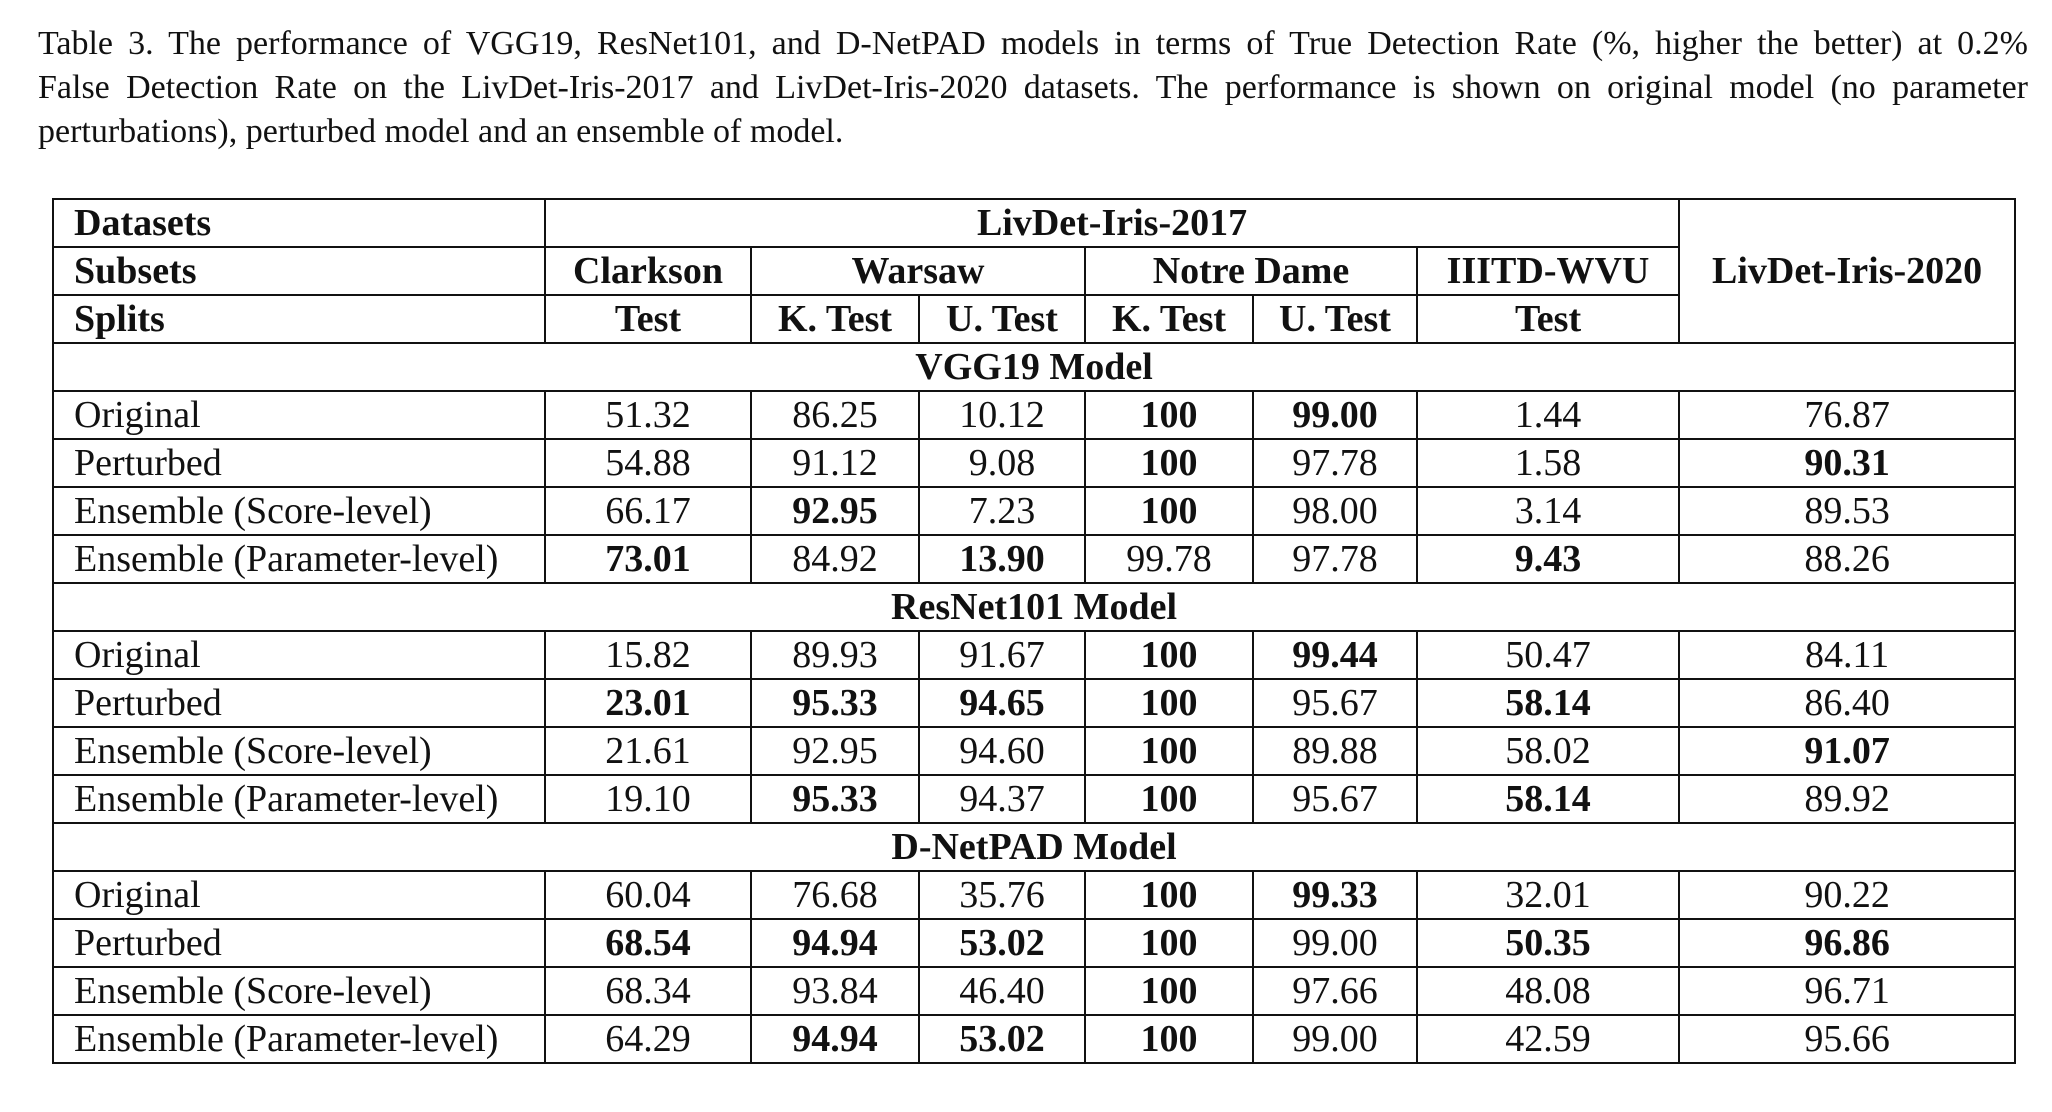  Describe the element at coordinates (648, 271) in the screenshot. I see `subset-clarkson: Clarkson` at that location.